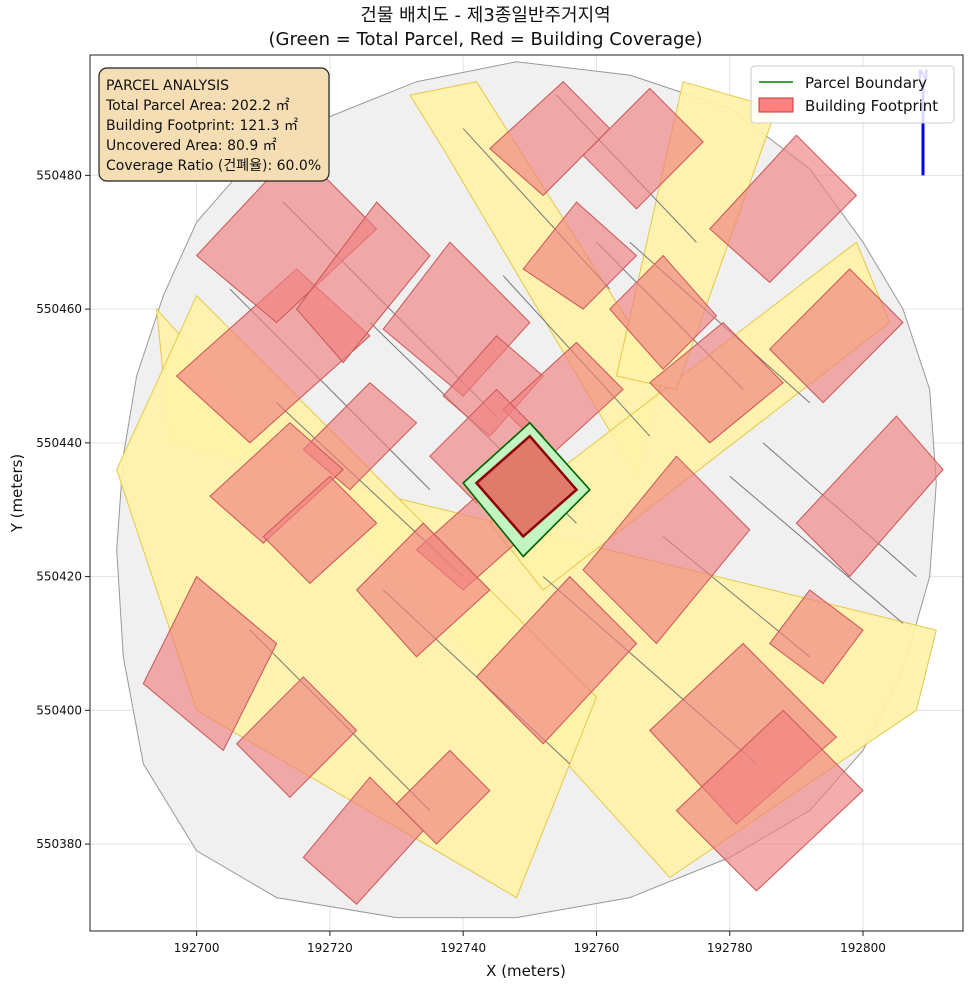 This screenshot has height=990, width=971. I want to click on target-parcel-layer, so click(526, 489).